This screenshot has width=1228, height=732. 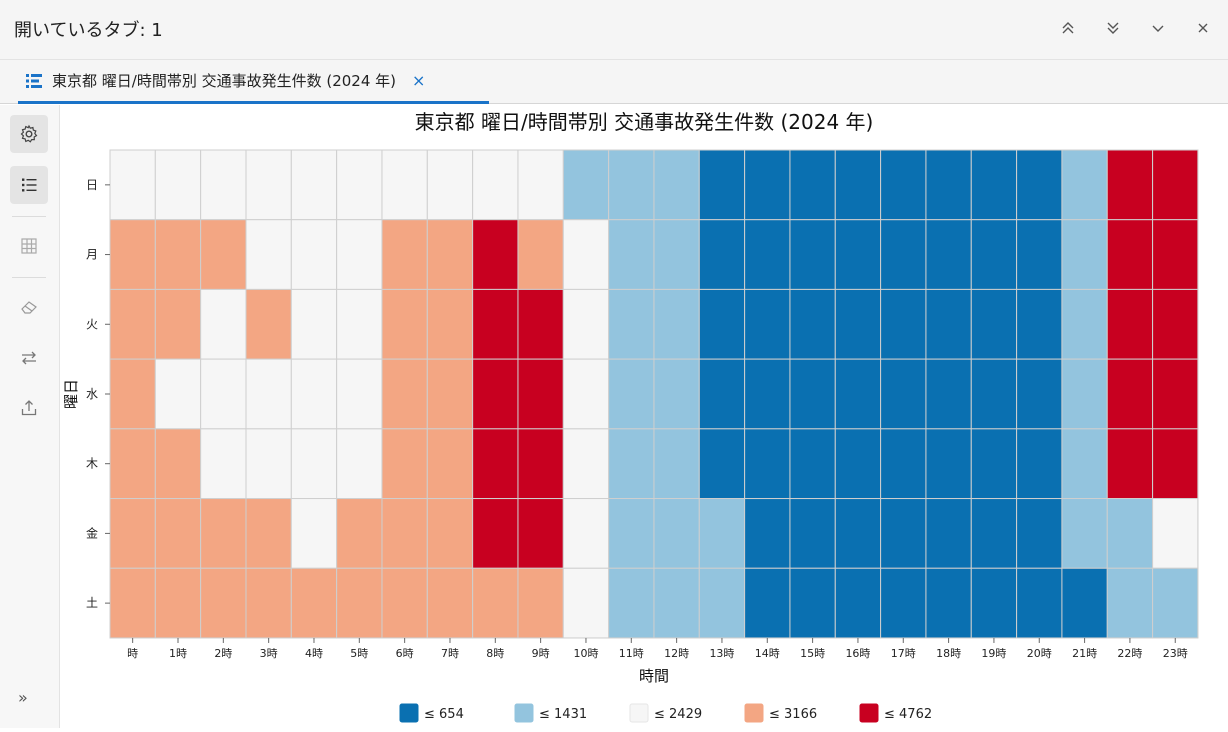 What do you see at coordinates (665, 713) in the screenshot?
I see `legend-item: ≤ 2429` at bounding box center [665, 713].